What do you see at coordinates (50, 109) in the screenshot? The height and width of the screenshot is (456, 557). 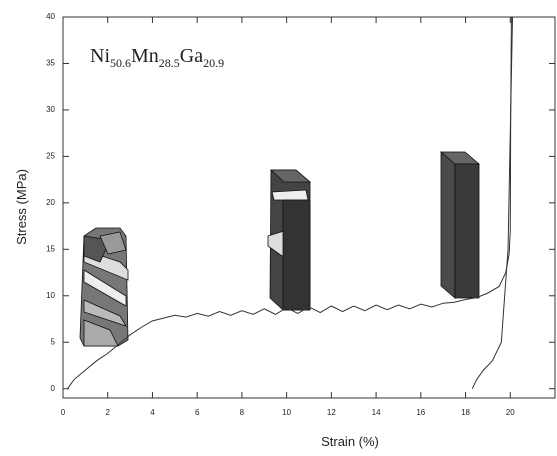 I see `y-tick-label: 30` at bounding box center [50, 109].